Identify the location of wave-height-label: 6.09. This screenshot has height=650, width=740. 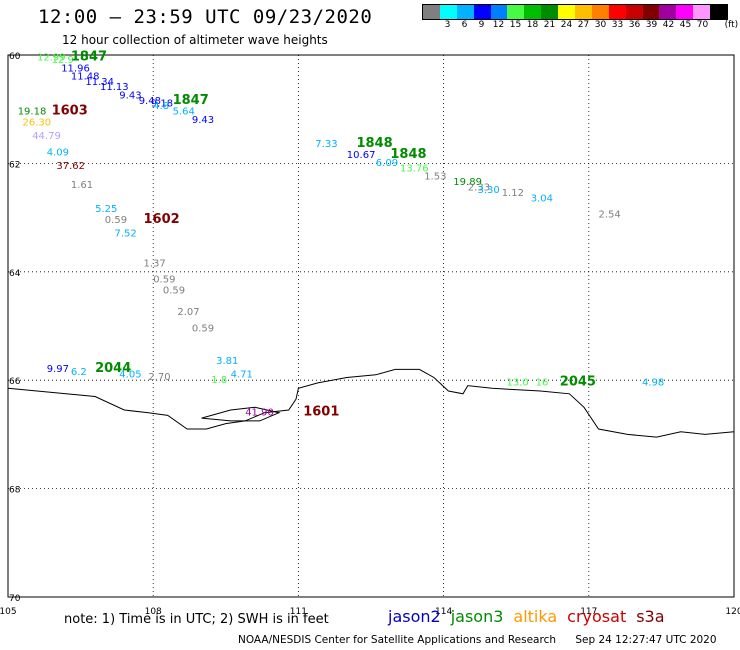
(387, 163).